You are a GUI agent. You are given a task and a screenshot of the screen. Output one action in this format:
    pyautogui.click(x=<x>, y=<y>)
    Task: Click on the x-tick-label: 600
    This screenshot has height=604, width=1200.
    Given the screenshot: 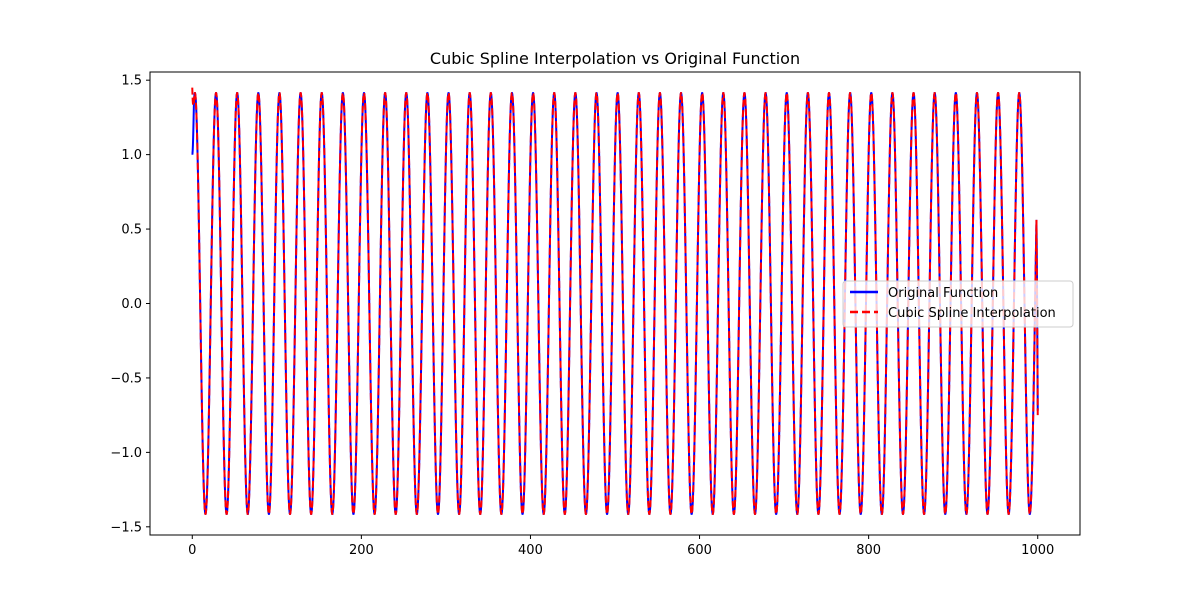 What is the action you would take?
    pyautogui.click(x=699, y=550)
    